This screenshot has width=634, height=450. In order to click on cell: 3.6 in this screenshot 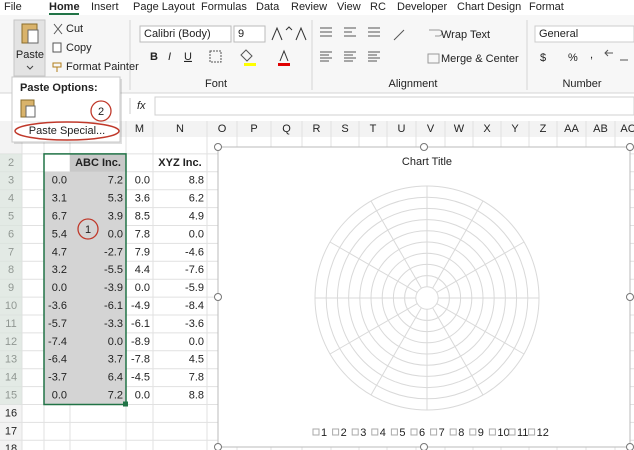, I will do `click(142, 199)`.